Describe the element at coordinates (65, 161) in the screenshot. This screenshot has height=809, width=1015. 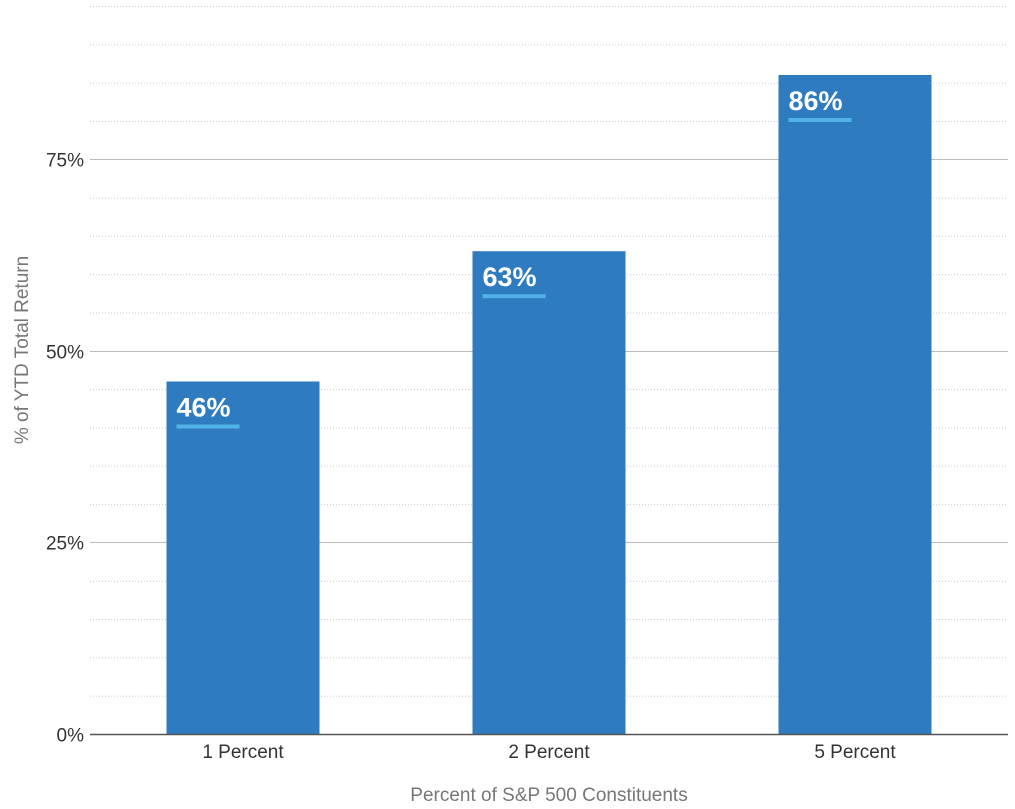
I see `y-tick-label: 75%` at that location.